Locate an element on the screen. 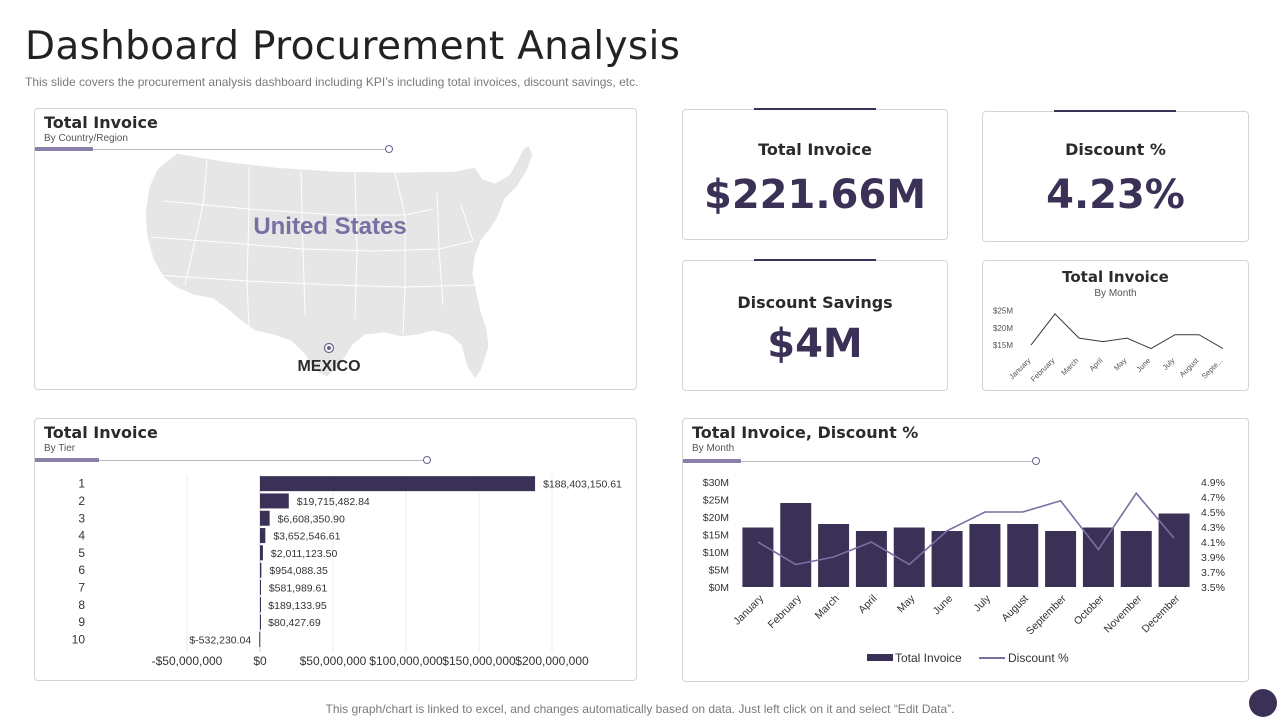 The width and height of the screenshot is (1280, 720). y2-tick-label: 4.7% is located at coordinates (1213, 498).